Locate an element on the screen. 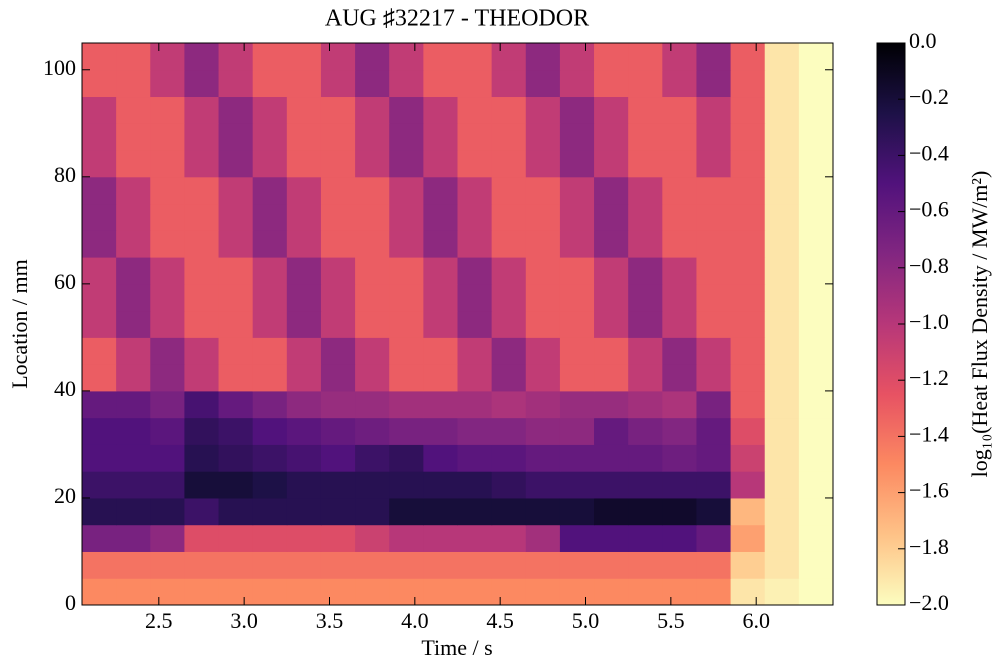  y-tick-label: 100 is located at coordinates (59, 67).